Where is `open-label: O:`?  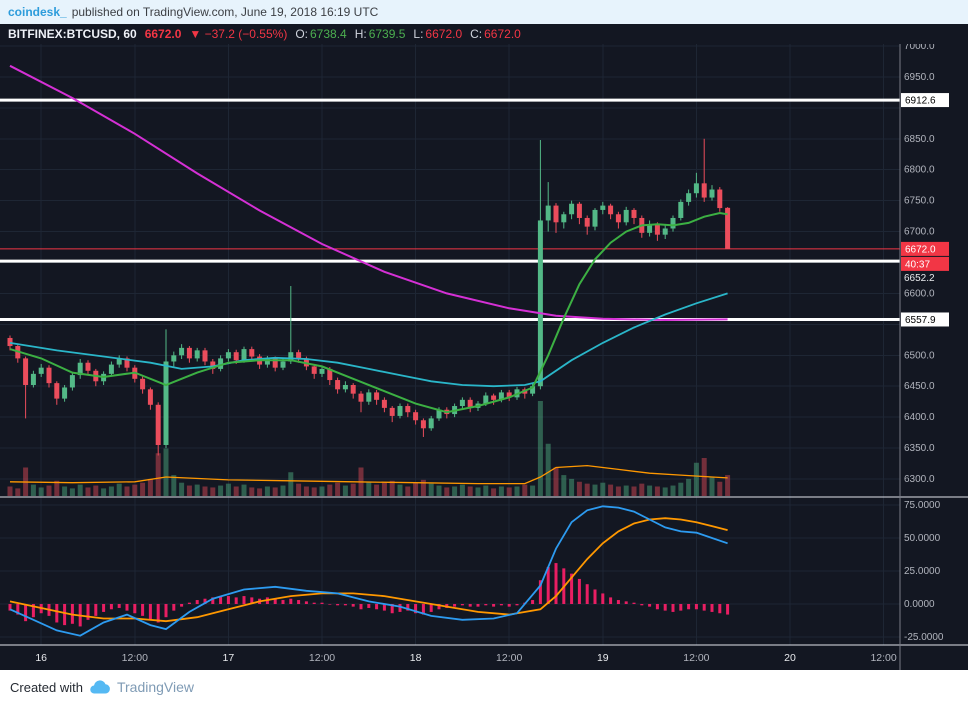
open-label: O: is located at coordinates (301, 34).